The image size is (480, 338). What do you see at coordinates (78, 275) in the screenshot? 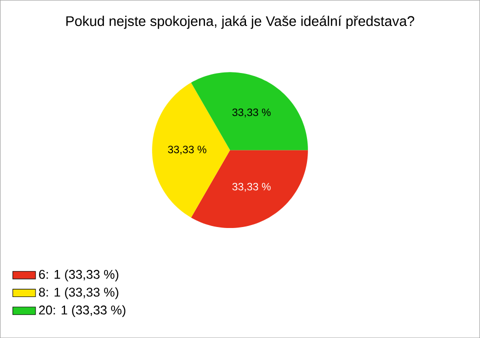
I see `legend-label: 6: 1 (33,33 %)` at bounding box center [78, 275].